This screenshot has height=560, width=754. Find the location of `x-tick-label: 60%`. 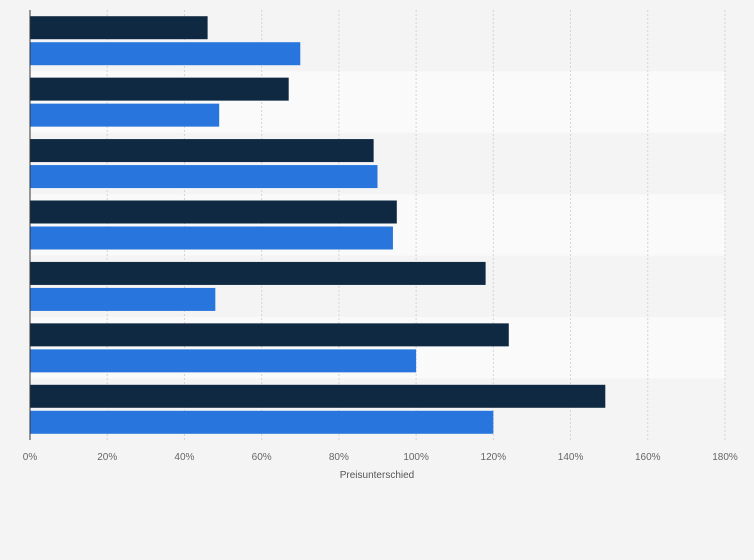

x-tick-label: 60% is located at coordinates (262, 457).